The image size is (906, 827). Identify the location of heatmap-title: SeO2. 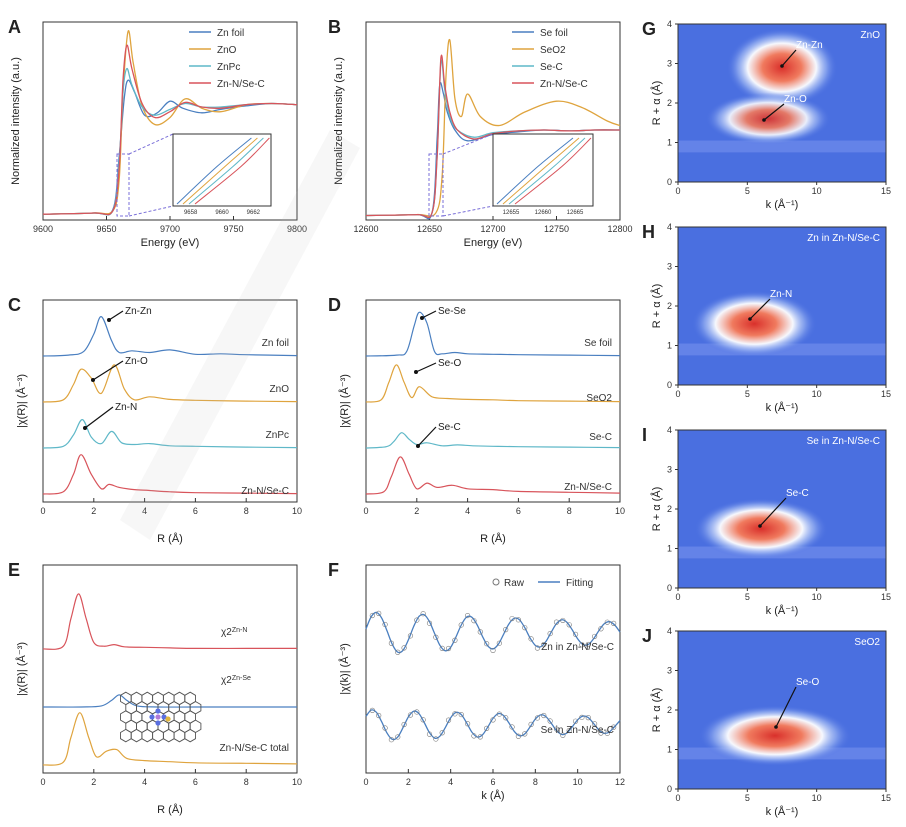
(867, 642).